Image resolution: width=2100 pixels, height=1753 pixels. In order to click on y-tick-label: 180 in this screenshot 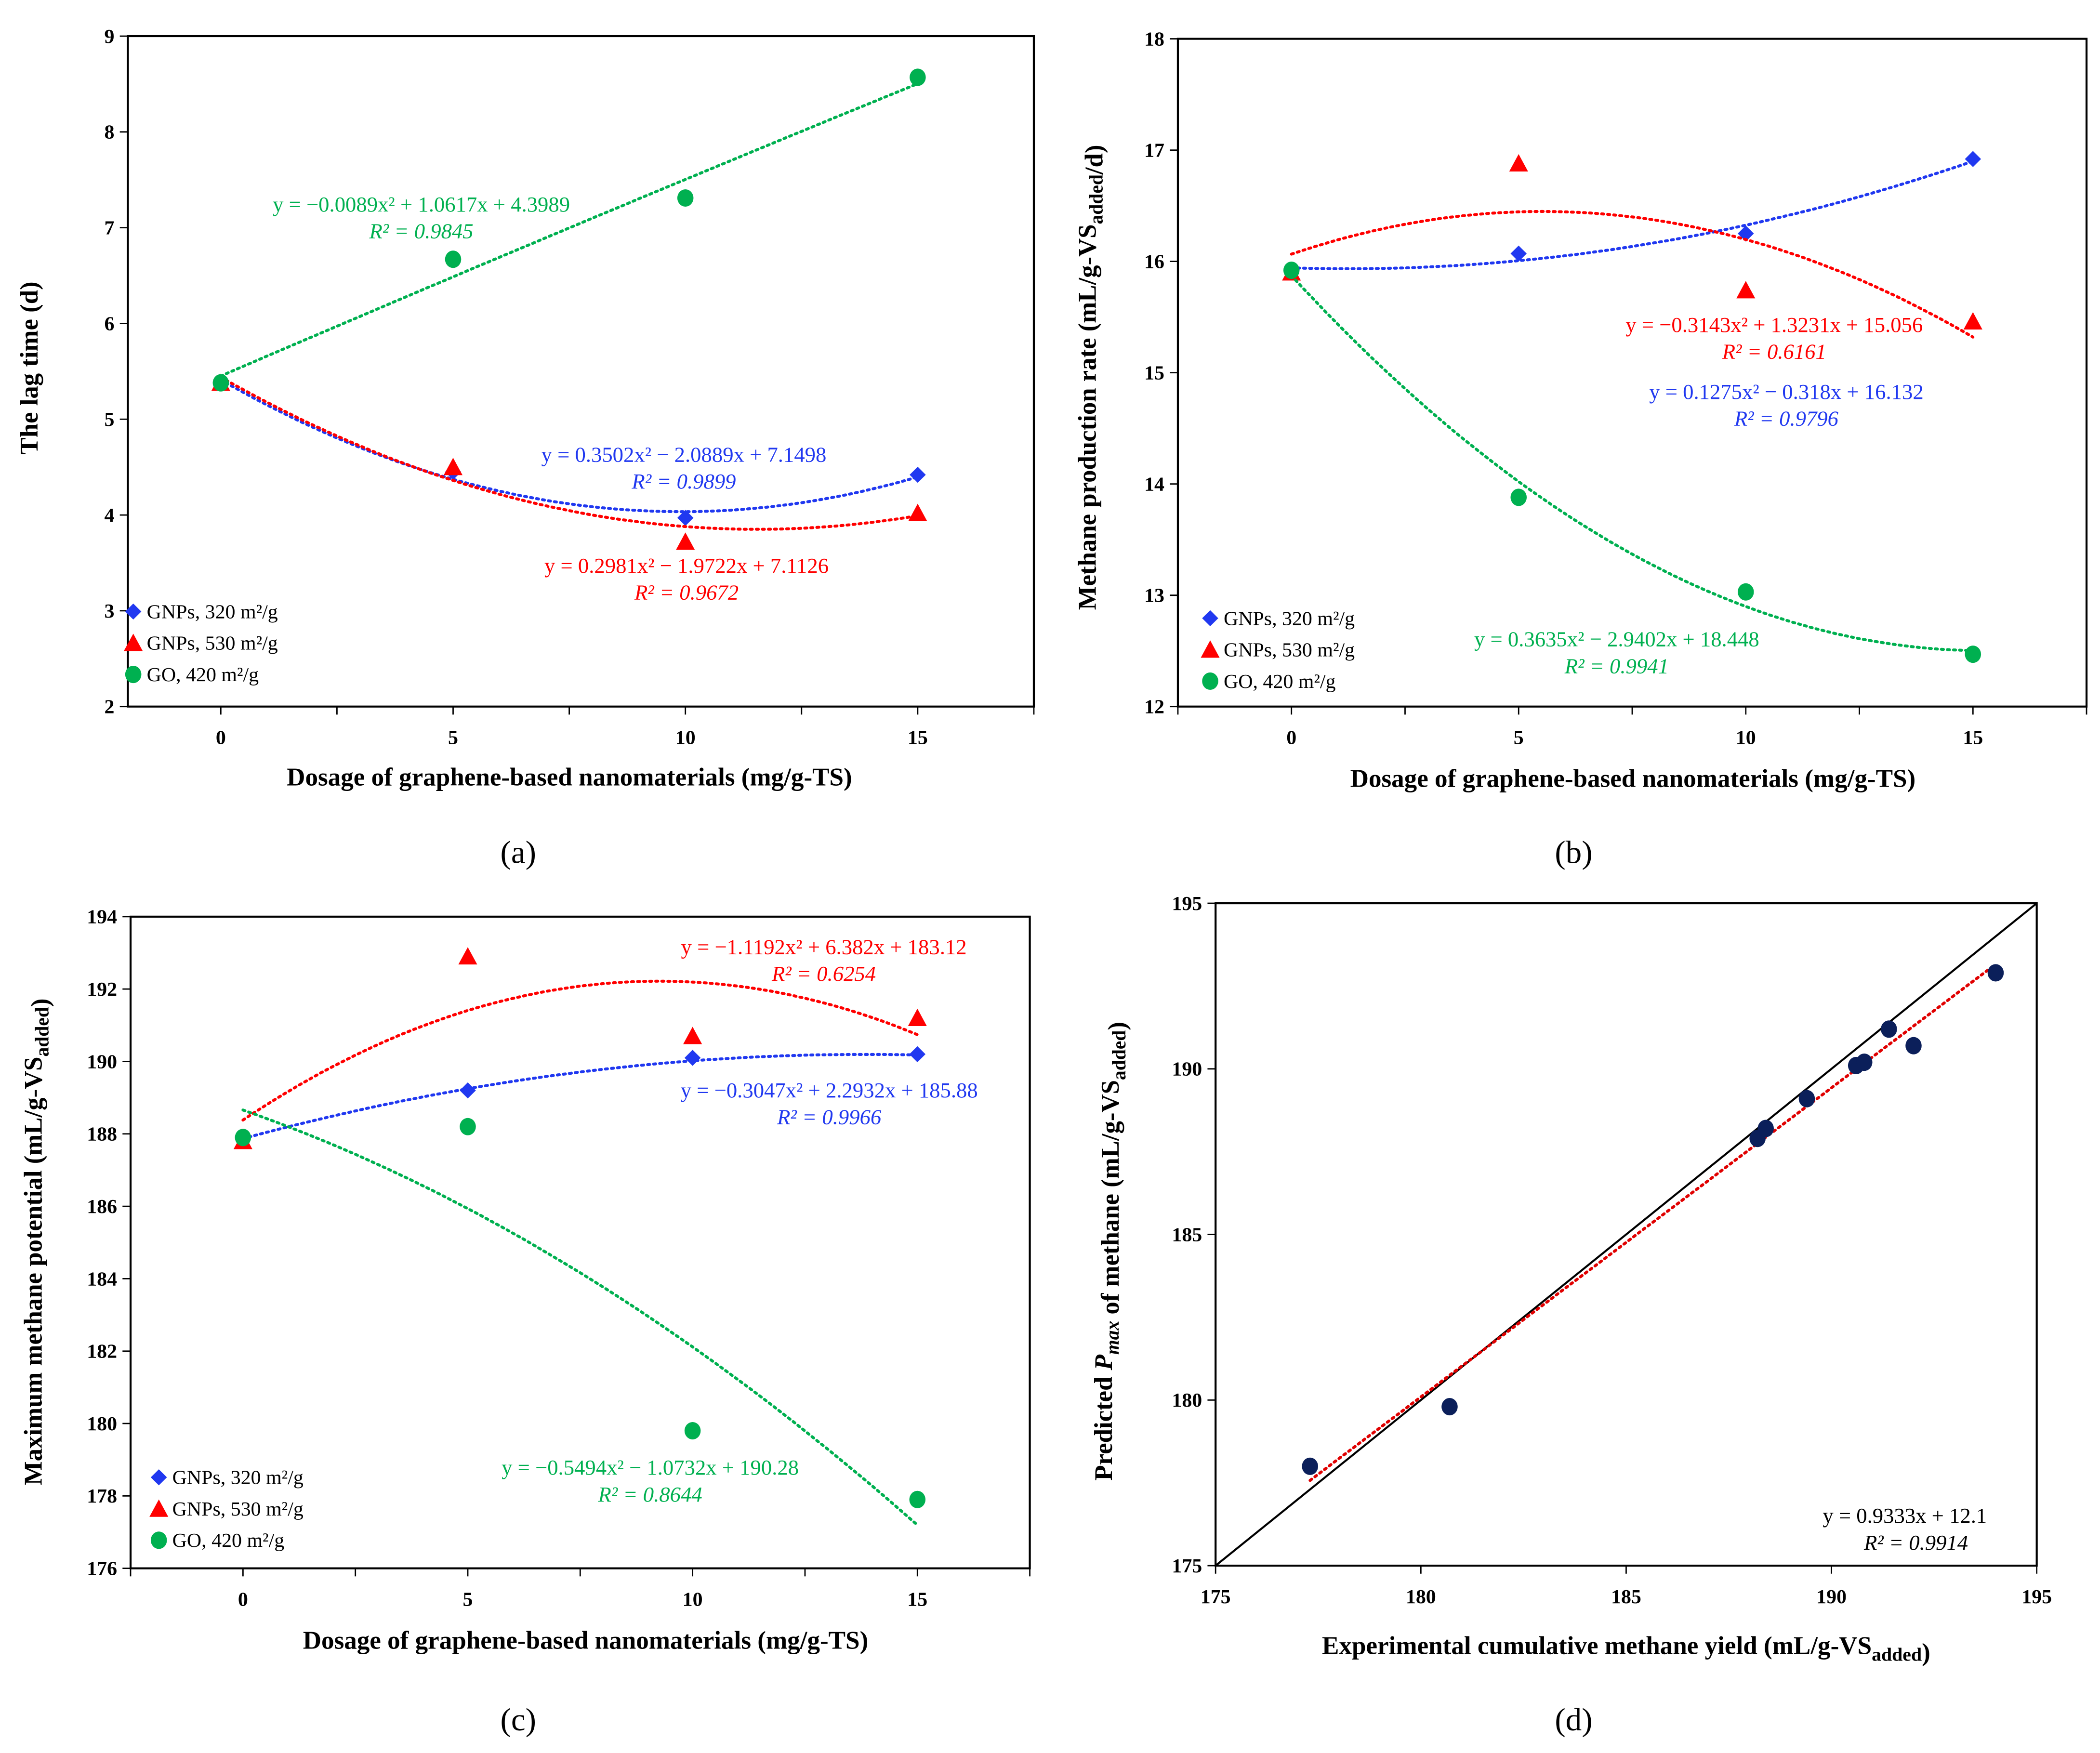, I will do `click(1187, 1400)`.